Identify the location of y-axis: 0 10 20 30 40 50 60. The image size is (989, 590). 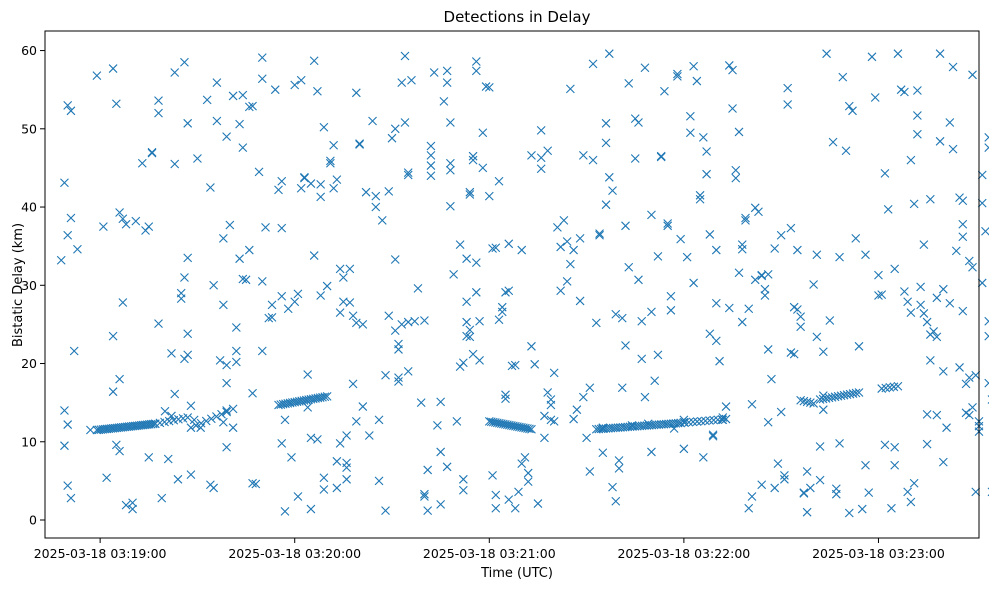
(33, 285).